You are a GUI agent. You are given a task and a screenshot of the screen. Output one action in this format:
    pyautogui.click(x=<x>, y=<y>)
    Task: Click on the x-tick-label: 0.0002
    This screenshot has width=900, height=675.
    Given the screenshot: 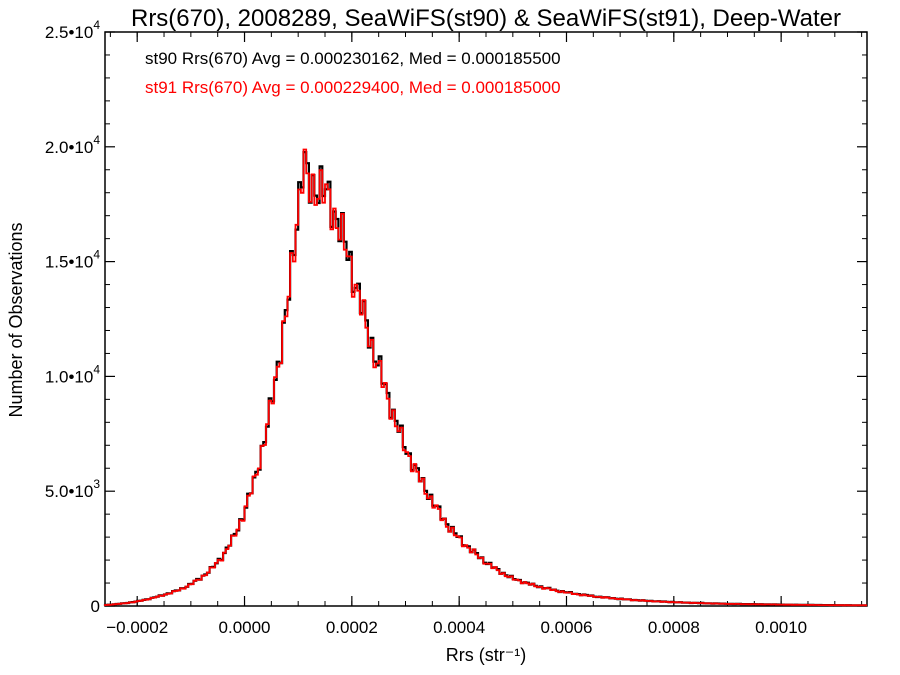 What is the action you would take?
    pyautogui.click(x=352, y=627)
    